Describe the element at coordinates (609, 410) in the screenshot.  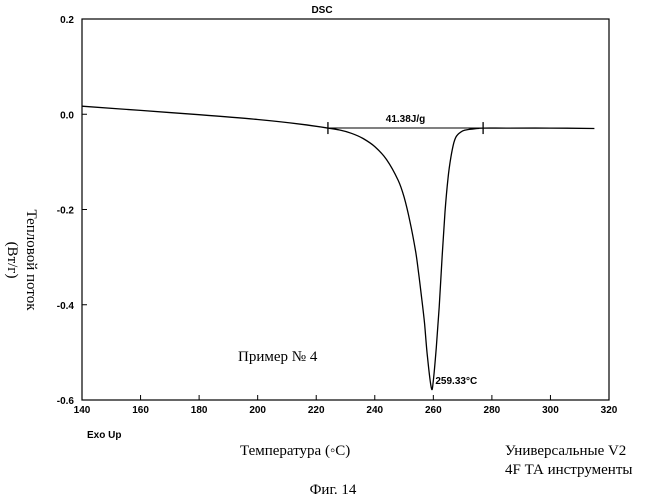
I see `x-tick-label: 320` at that location.